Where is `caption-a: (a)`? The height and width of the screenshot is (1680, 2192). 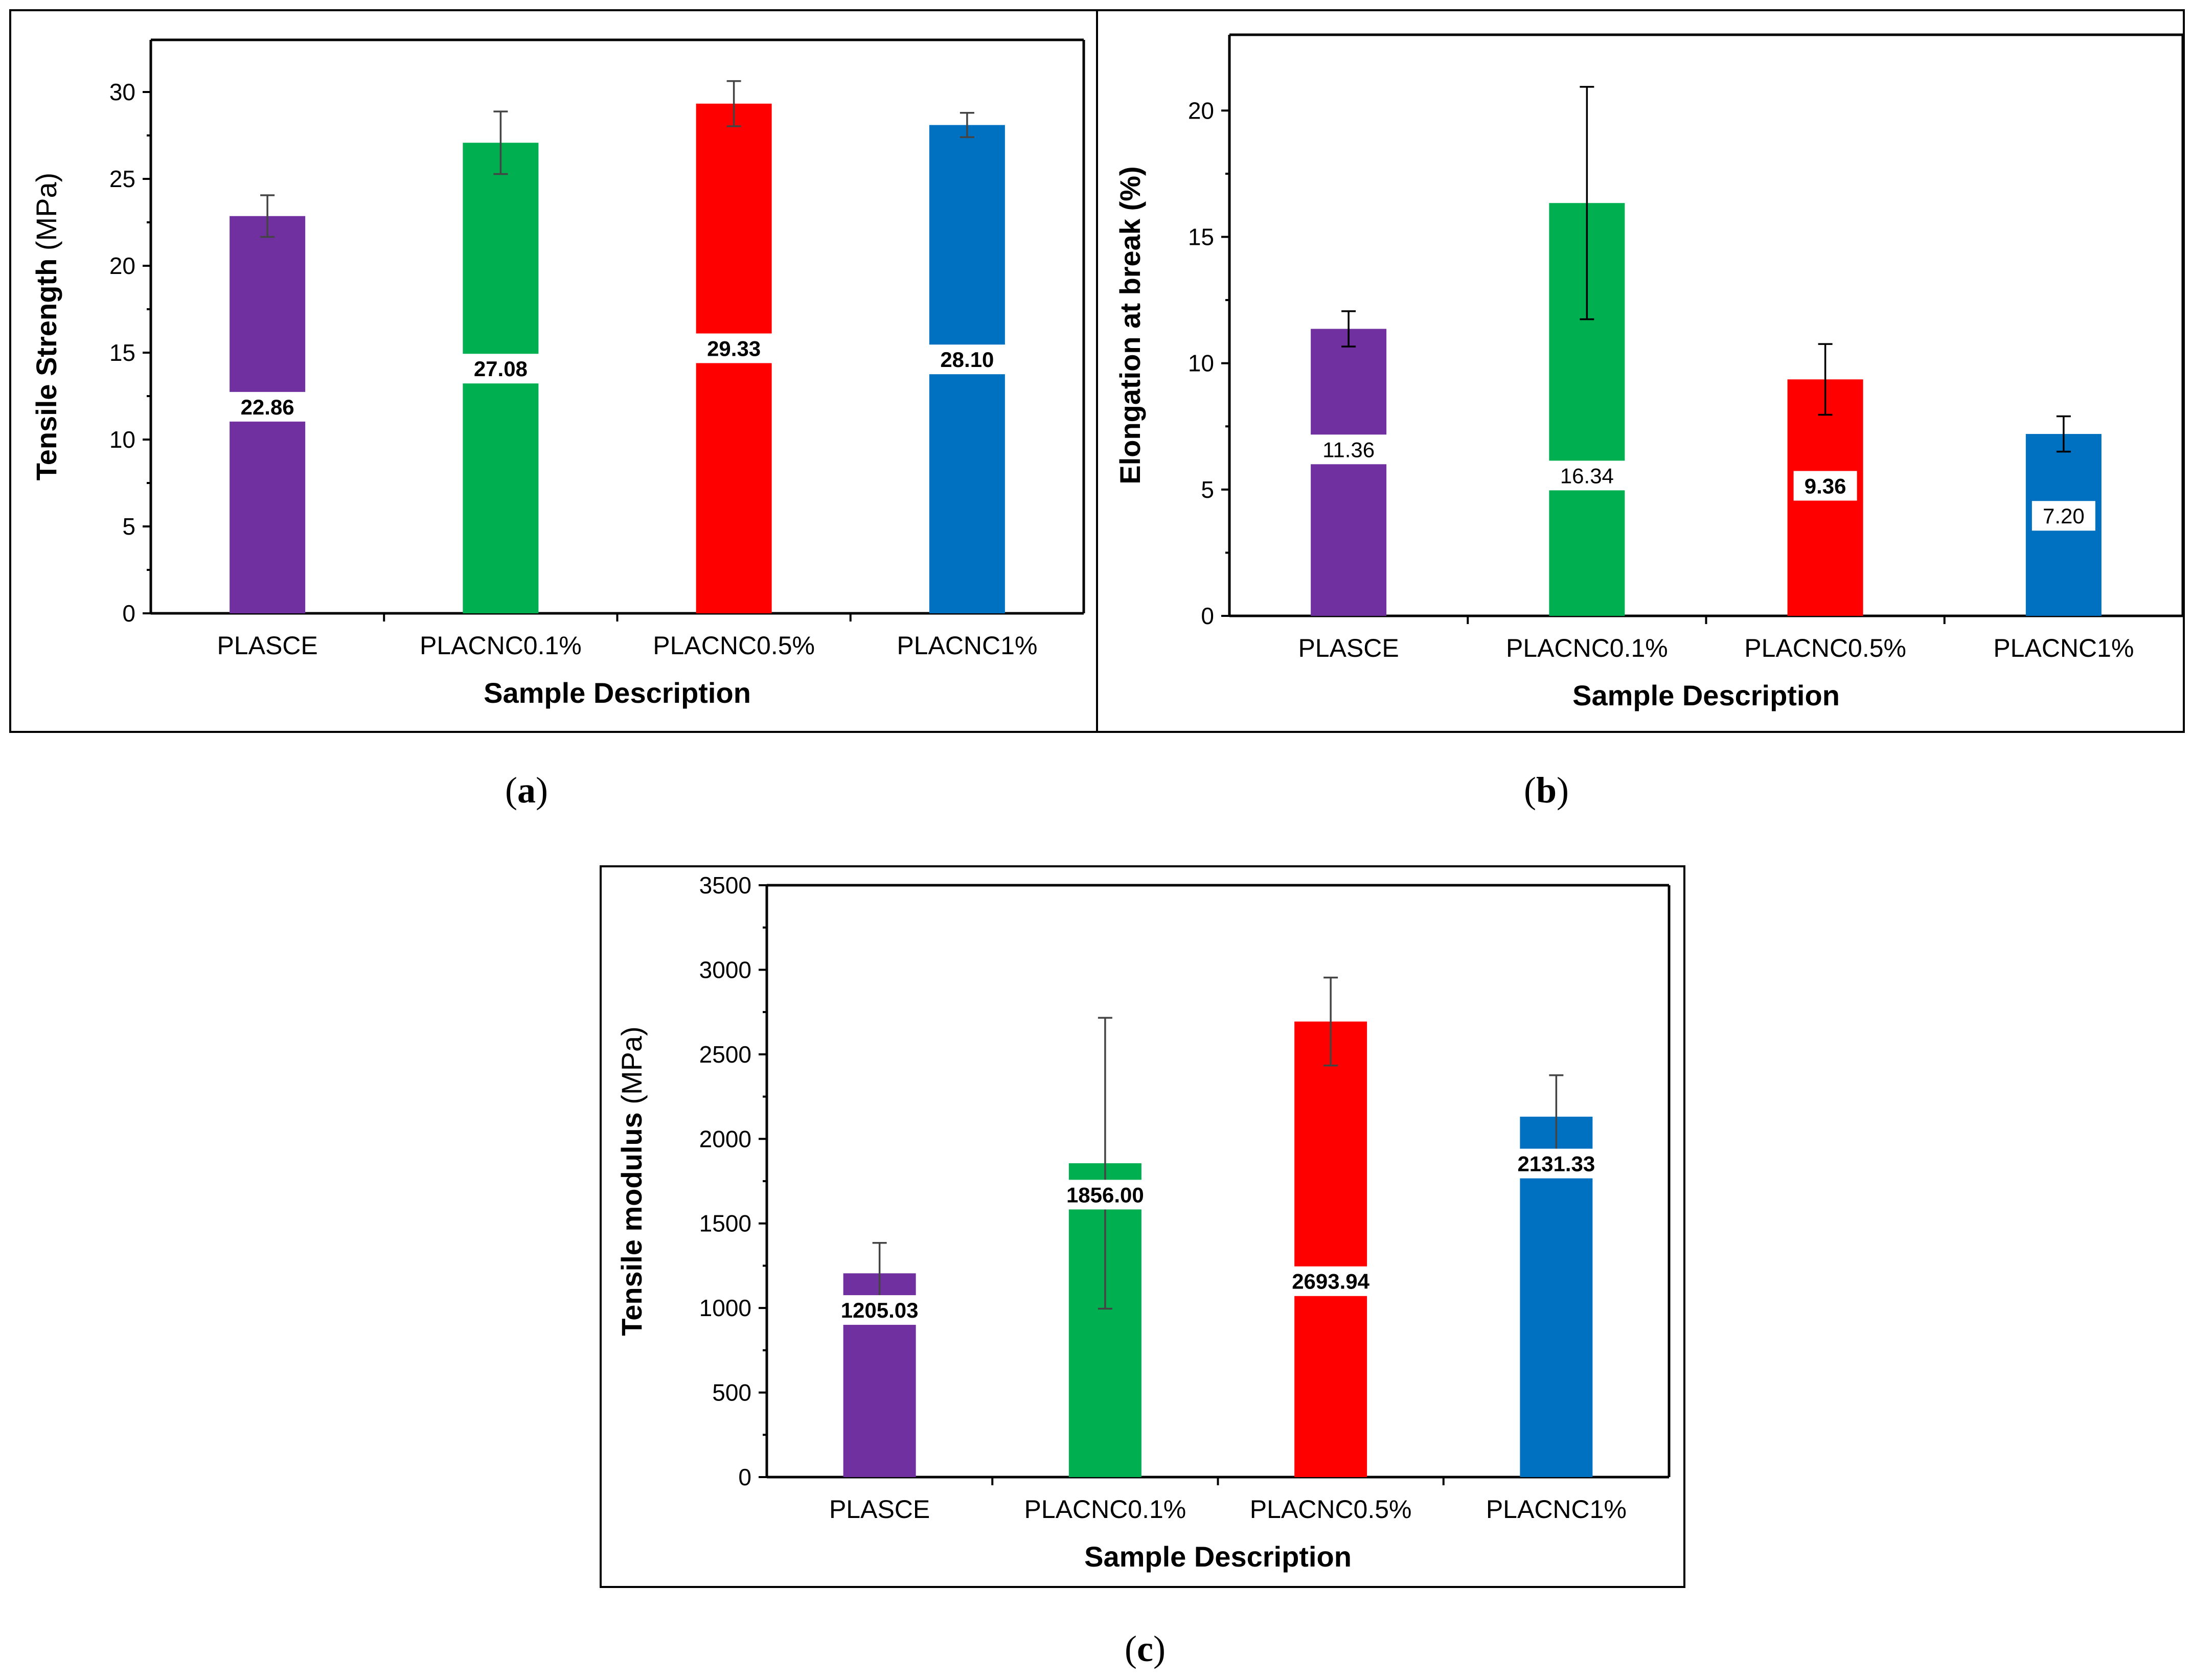
caption-a: (a) is located at coordinates (526, 790).